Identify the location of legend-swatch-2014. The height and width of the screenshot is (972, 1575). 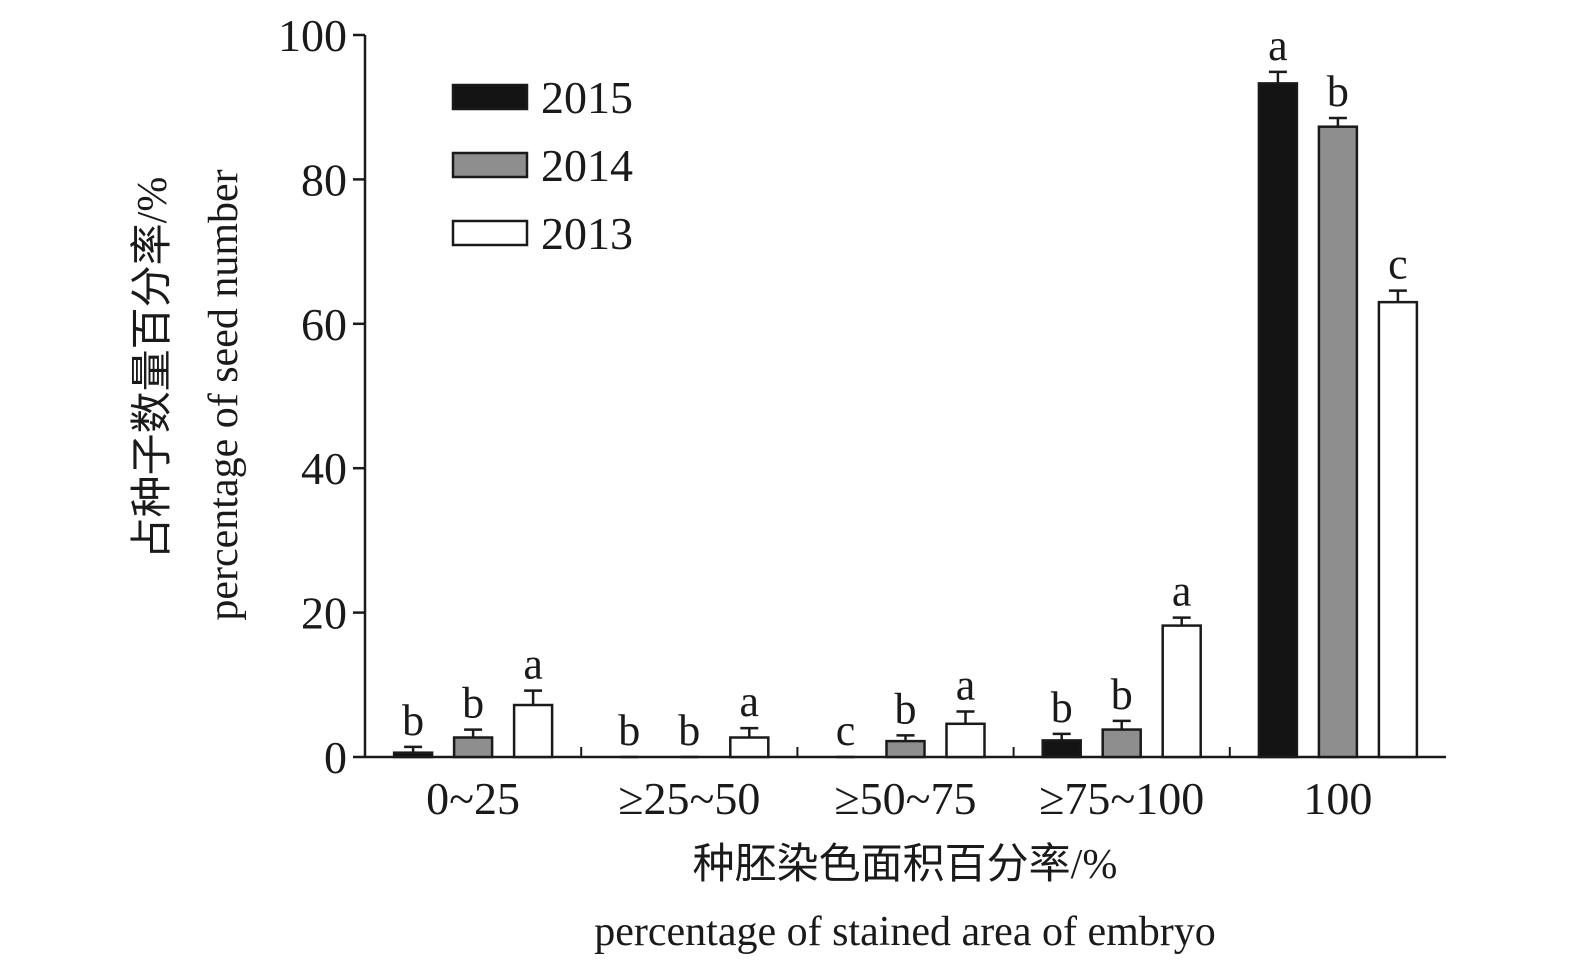
(490, 165).